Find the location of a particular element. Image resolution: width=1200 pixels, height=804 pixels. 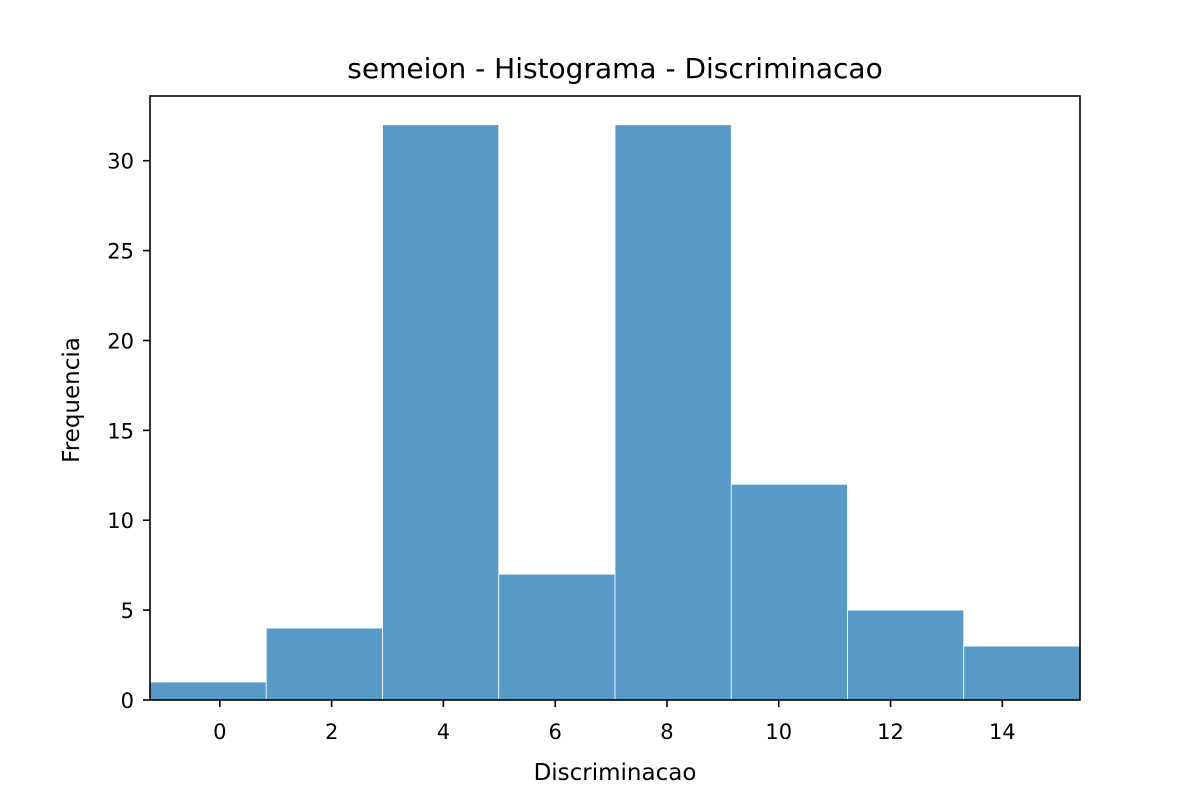

chart-title: semeion - Histograma - Discriminacao is located at coordinates (614, 68).